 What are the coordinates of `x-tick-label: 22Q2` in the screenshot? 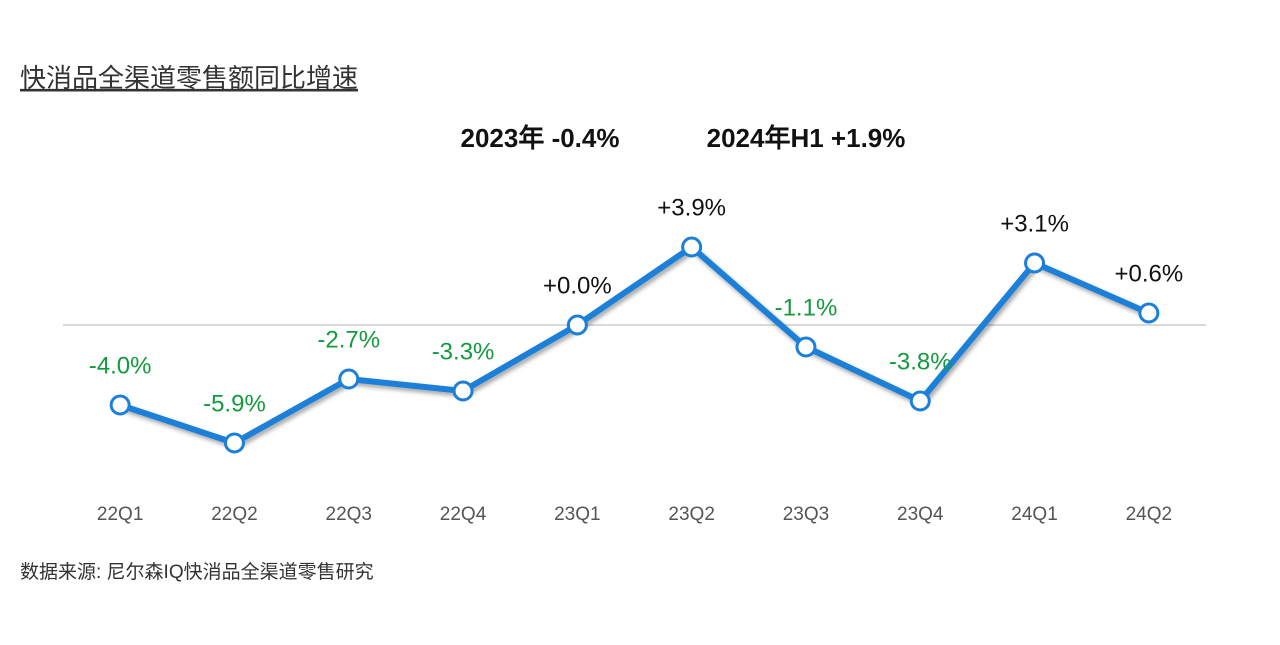 It's located at (234, 514).